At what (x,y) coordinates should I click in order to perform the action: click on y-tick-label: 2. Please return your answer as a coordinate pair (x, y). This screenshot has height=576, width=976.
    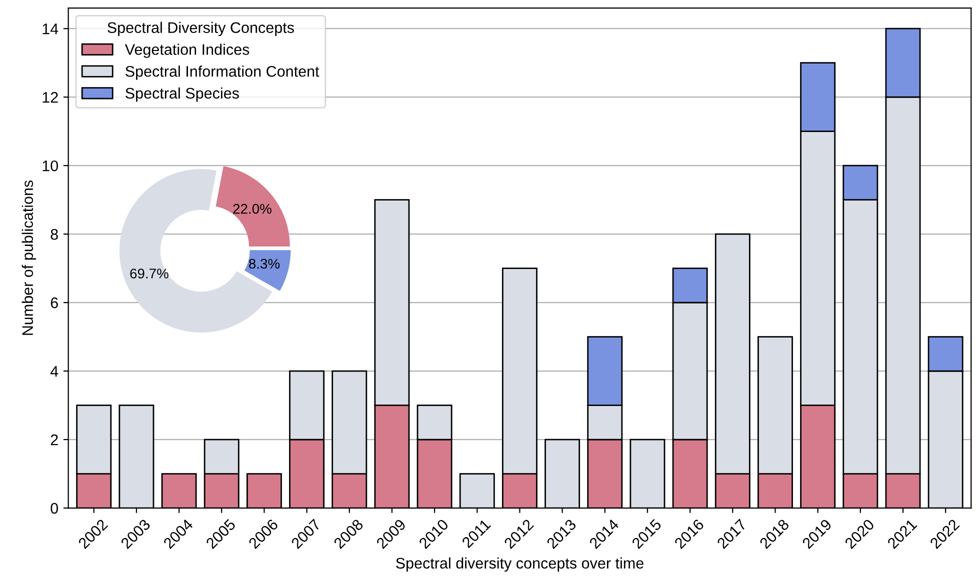
    Looking at the image, I should click on (54, 440).